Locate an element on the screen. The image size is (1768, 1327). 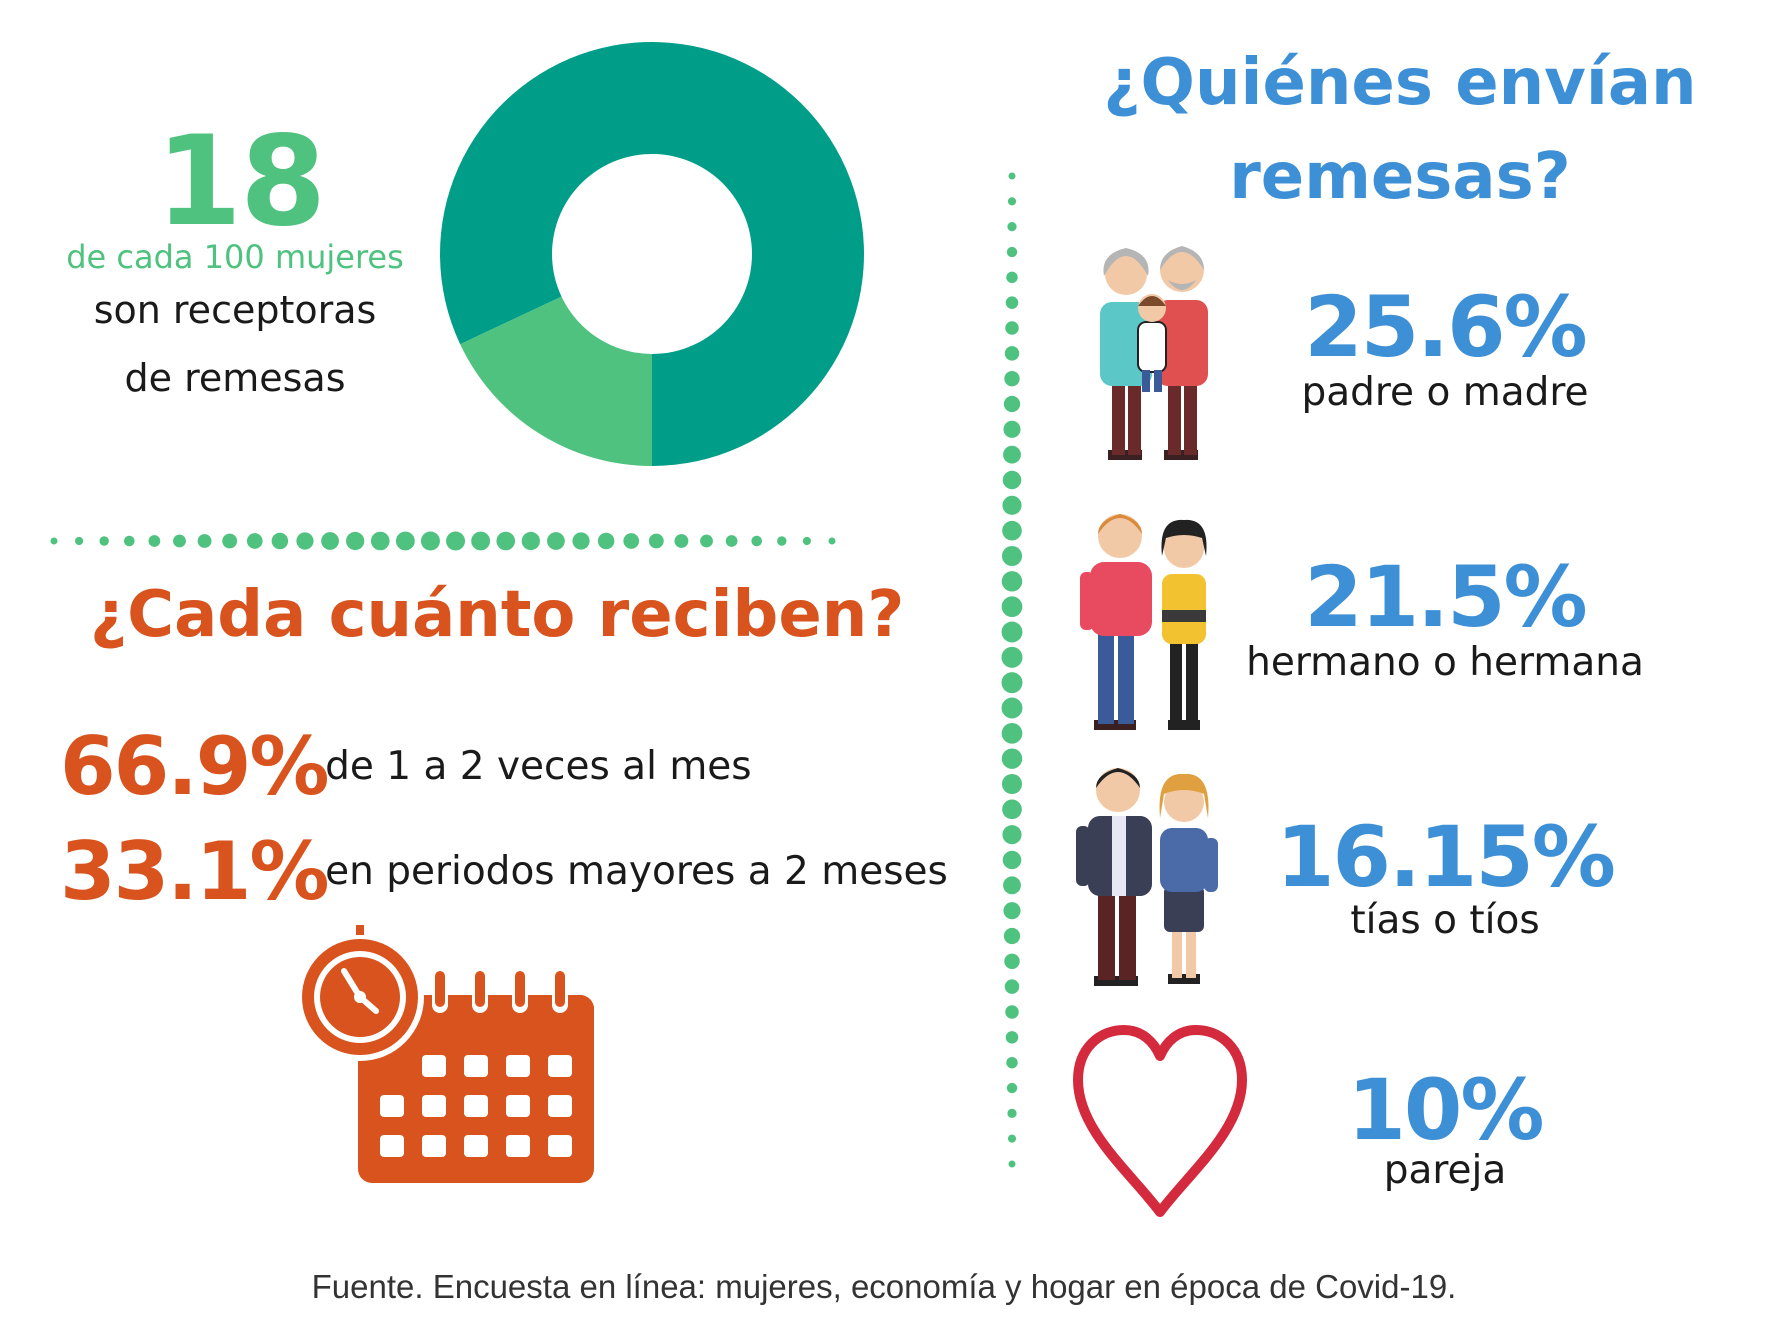
sender-percent: 16.15% is located at coordinates (1446, 857).